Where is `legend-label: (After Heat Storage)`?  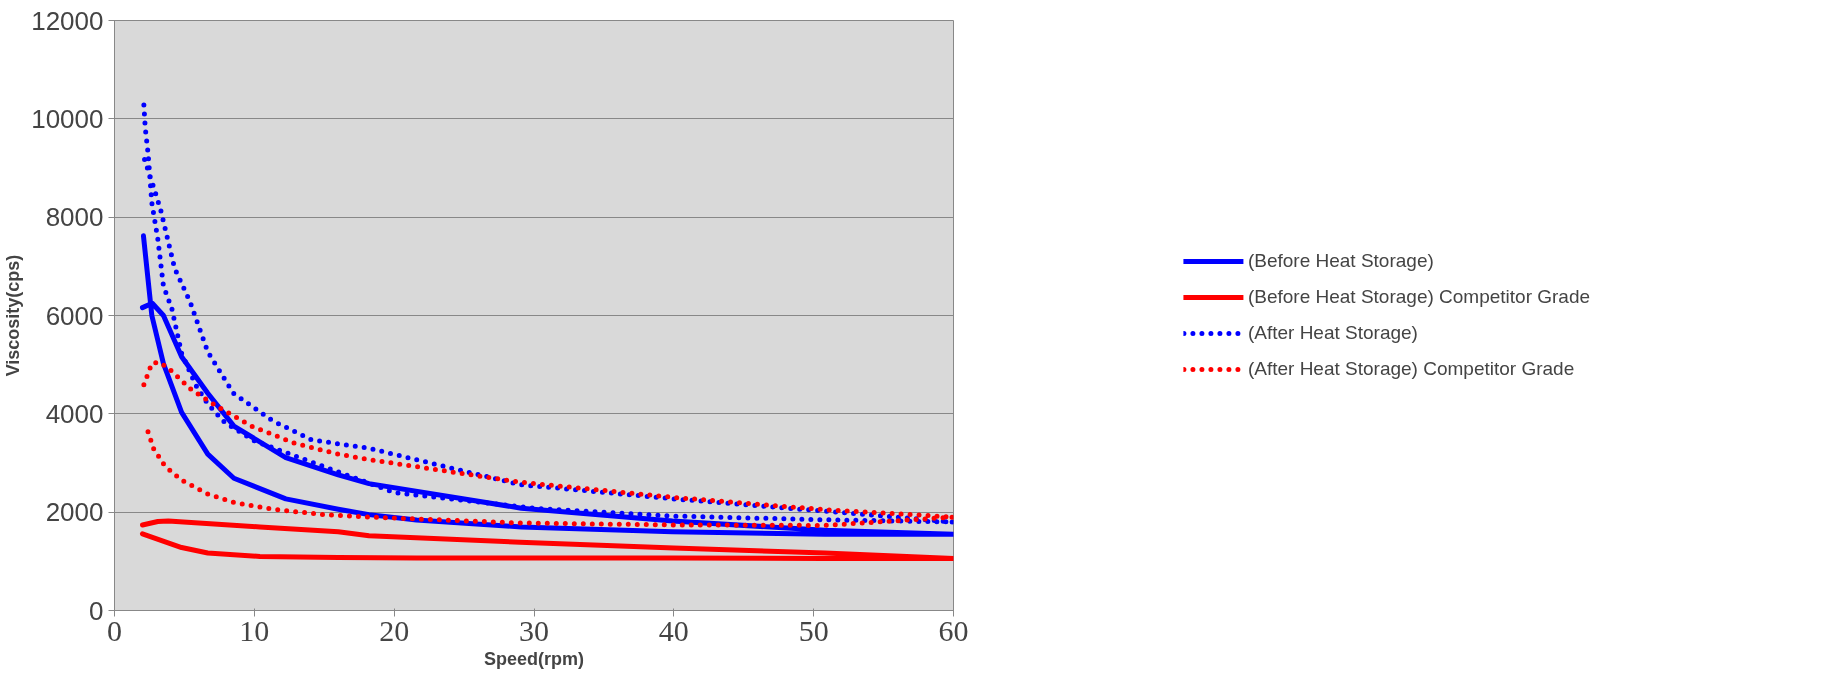
legend-label: (After Heat Storage) is located at coordinates (1332, 333).